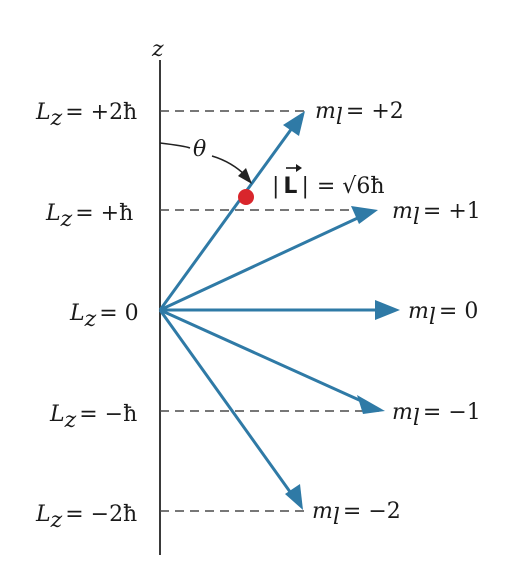 The width and height of the screenshot is (511, 573). I want to click on magnitude-label: | L | = √6ħ, so click(328, 186).